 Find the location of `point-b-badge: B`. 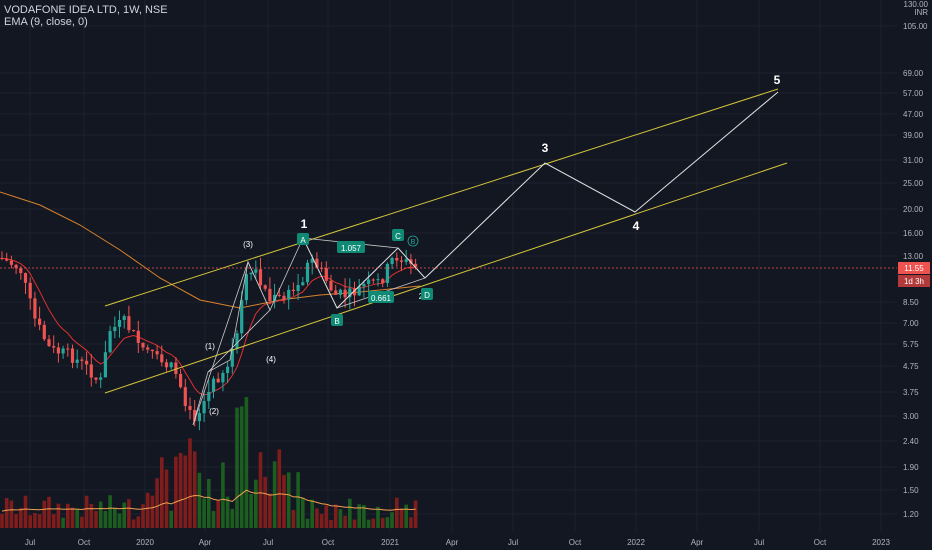

point-b-badge: B is located at coordinates (337, 320).